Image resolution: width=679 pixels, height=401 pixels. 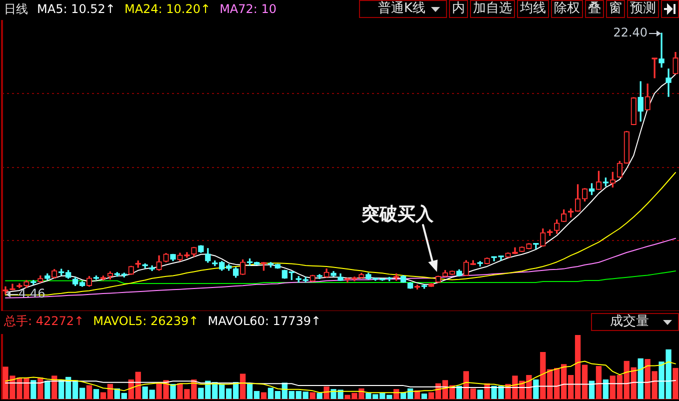 I want to click on text: MA5: 10.52↑, so click(x=76, y=9).